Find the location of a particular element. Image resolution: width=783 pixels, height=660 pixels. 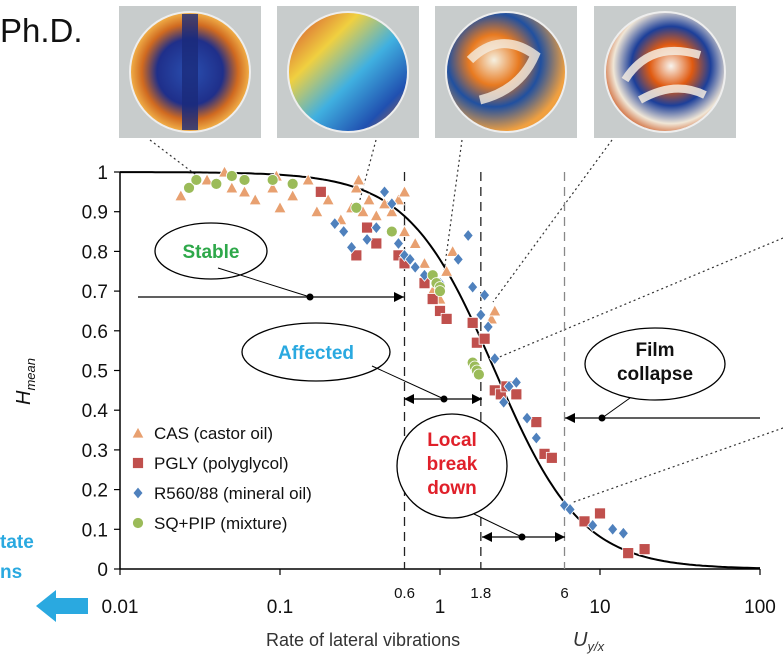

x-tick-label: 100 is located at coordinates (760, 607).